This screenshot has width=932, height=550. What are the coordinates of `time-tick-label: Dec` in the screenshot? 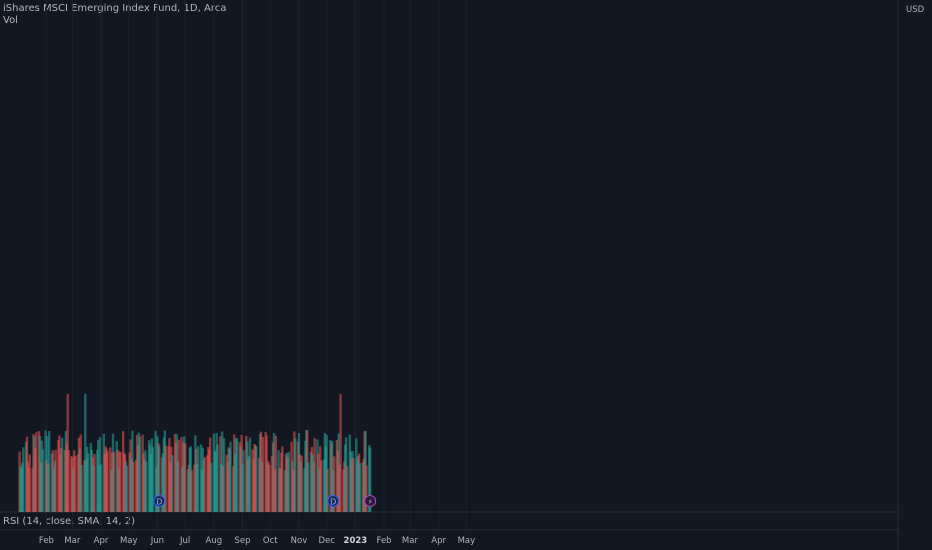 It's located at (326, 541).